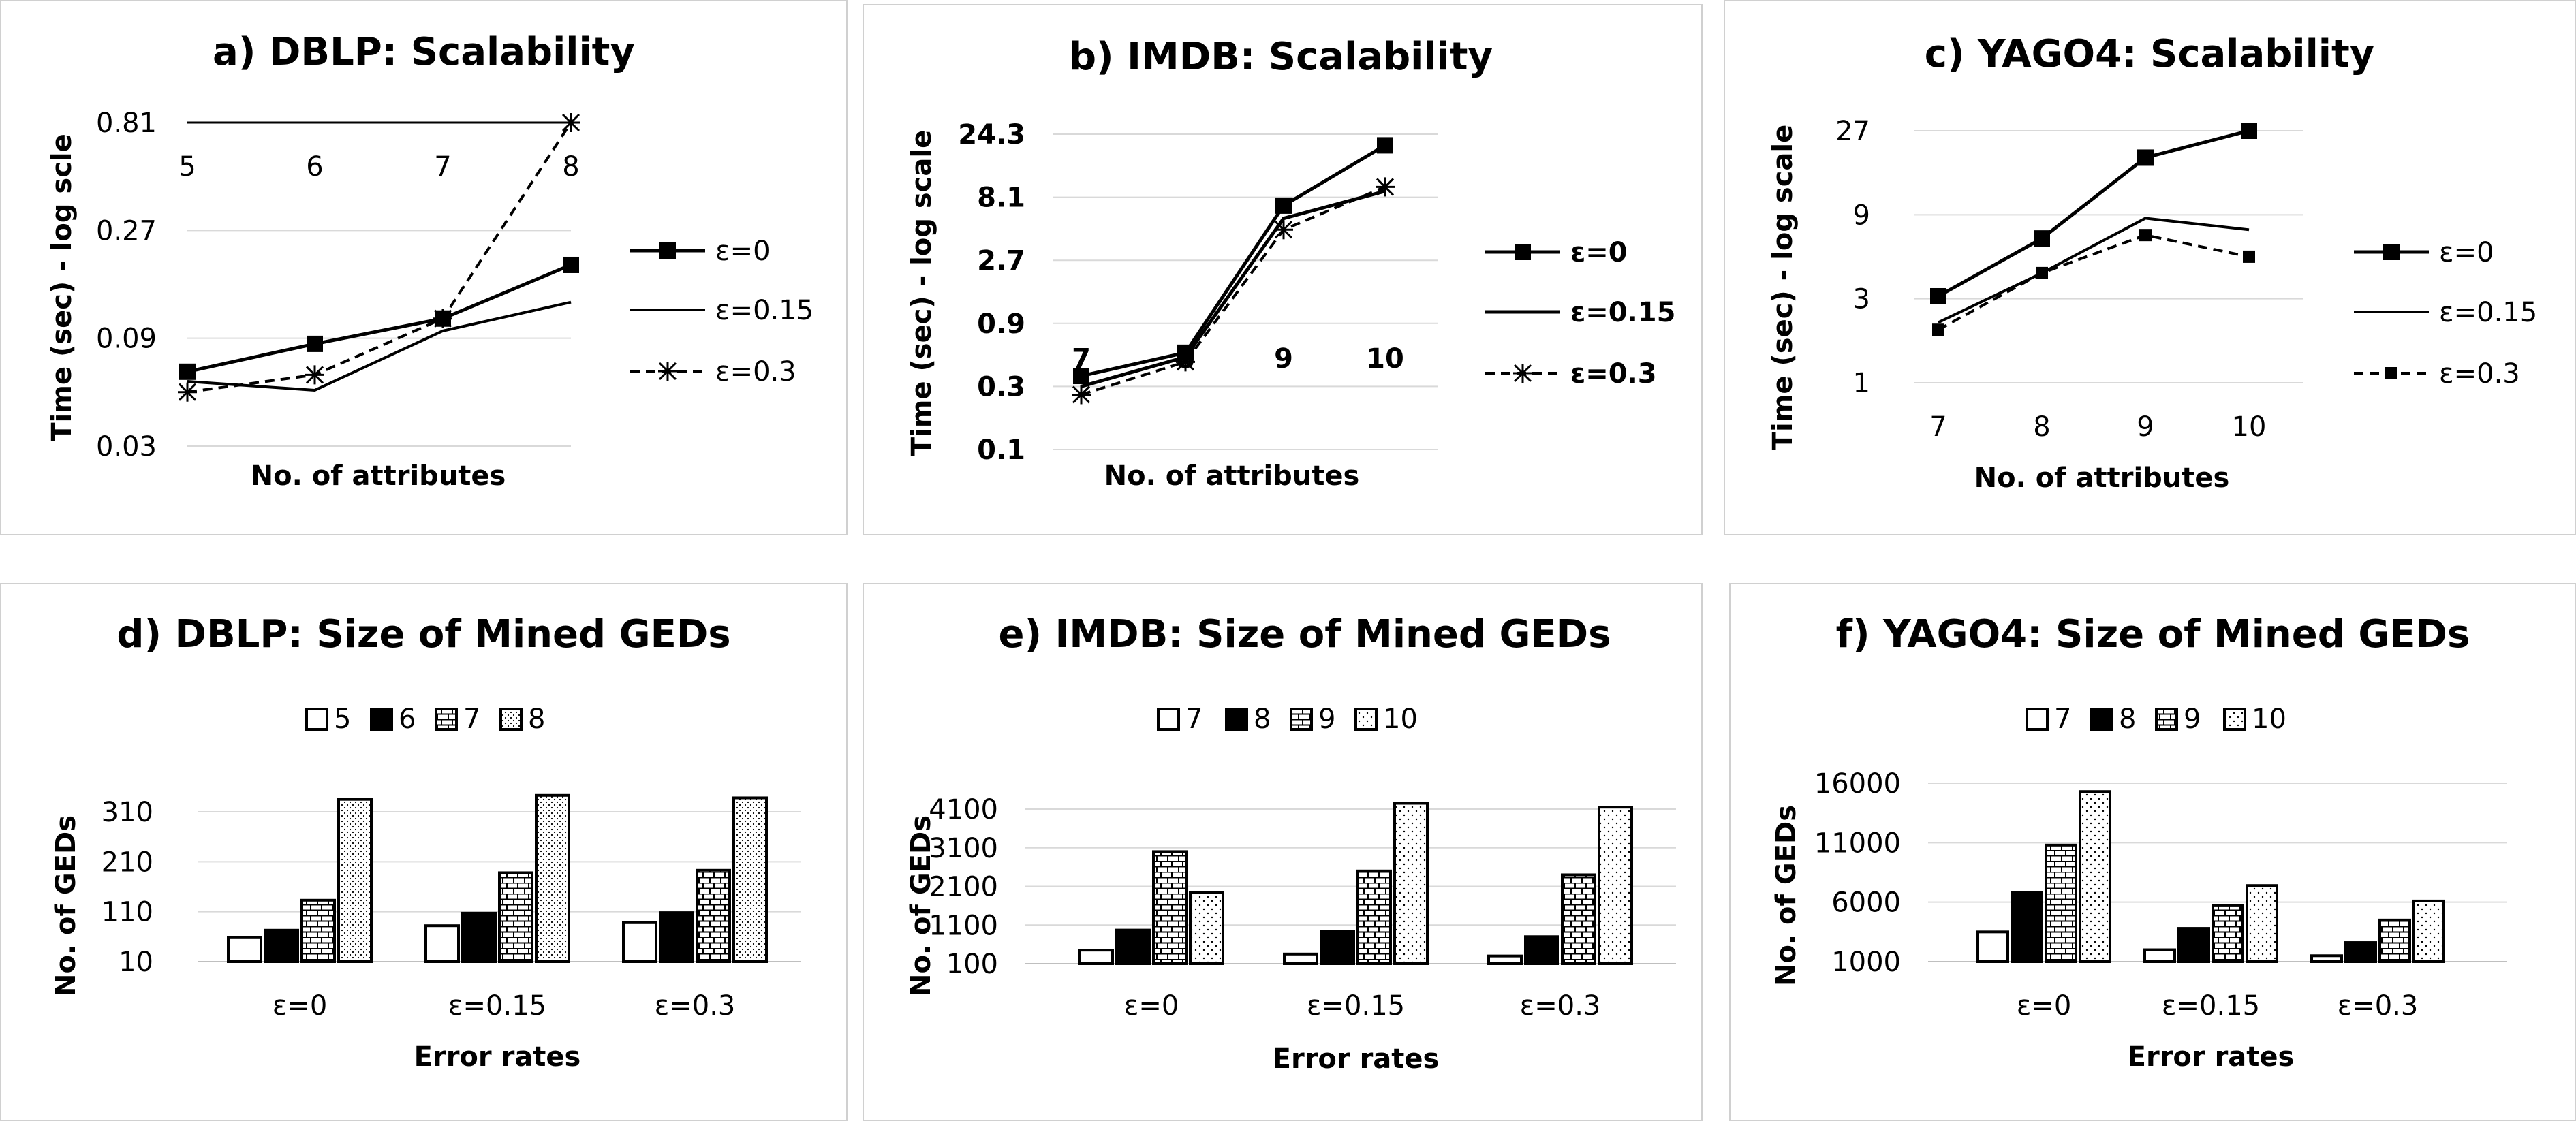  I want to click on chart-f-legend-label: 9, so click(2192, 719).